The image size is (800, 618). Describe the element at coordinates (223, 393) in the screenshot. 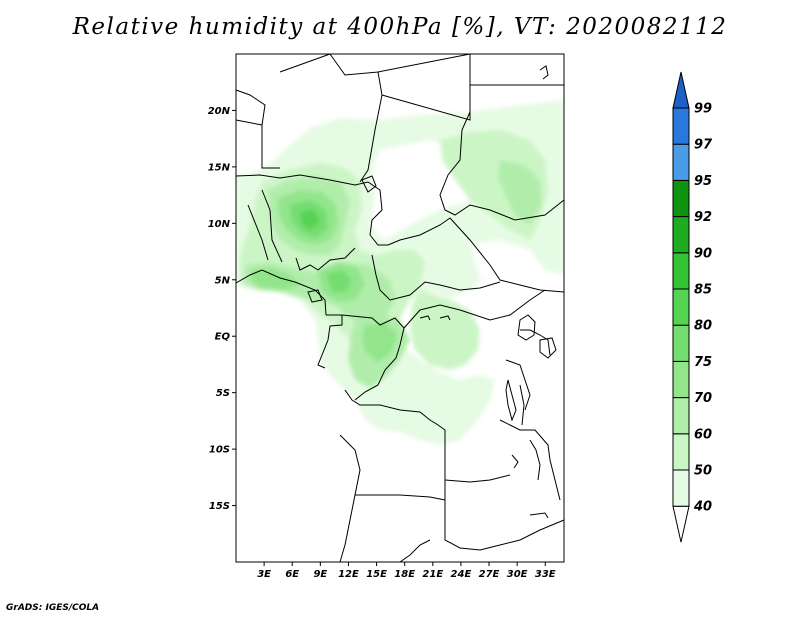

I see `lat-tick-label: 5S` at that location.